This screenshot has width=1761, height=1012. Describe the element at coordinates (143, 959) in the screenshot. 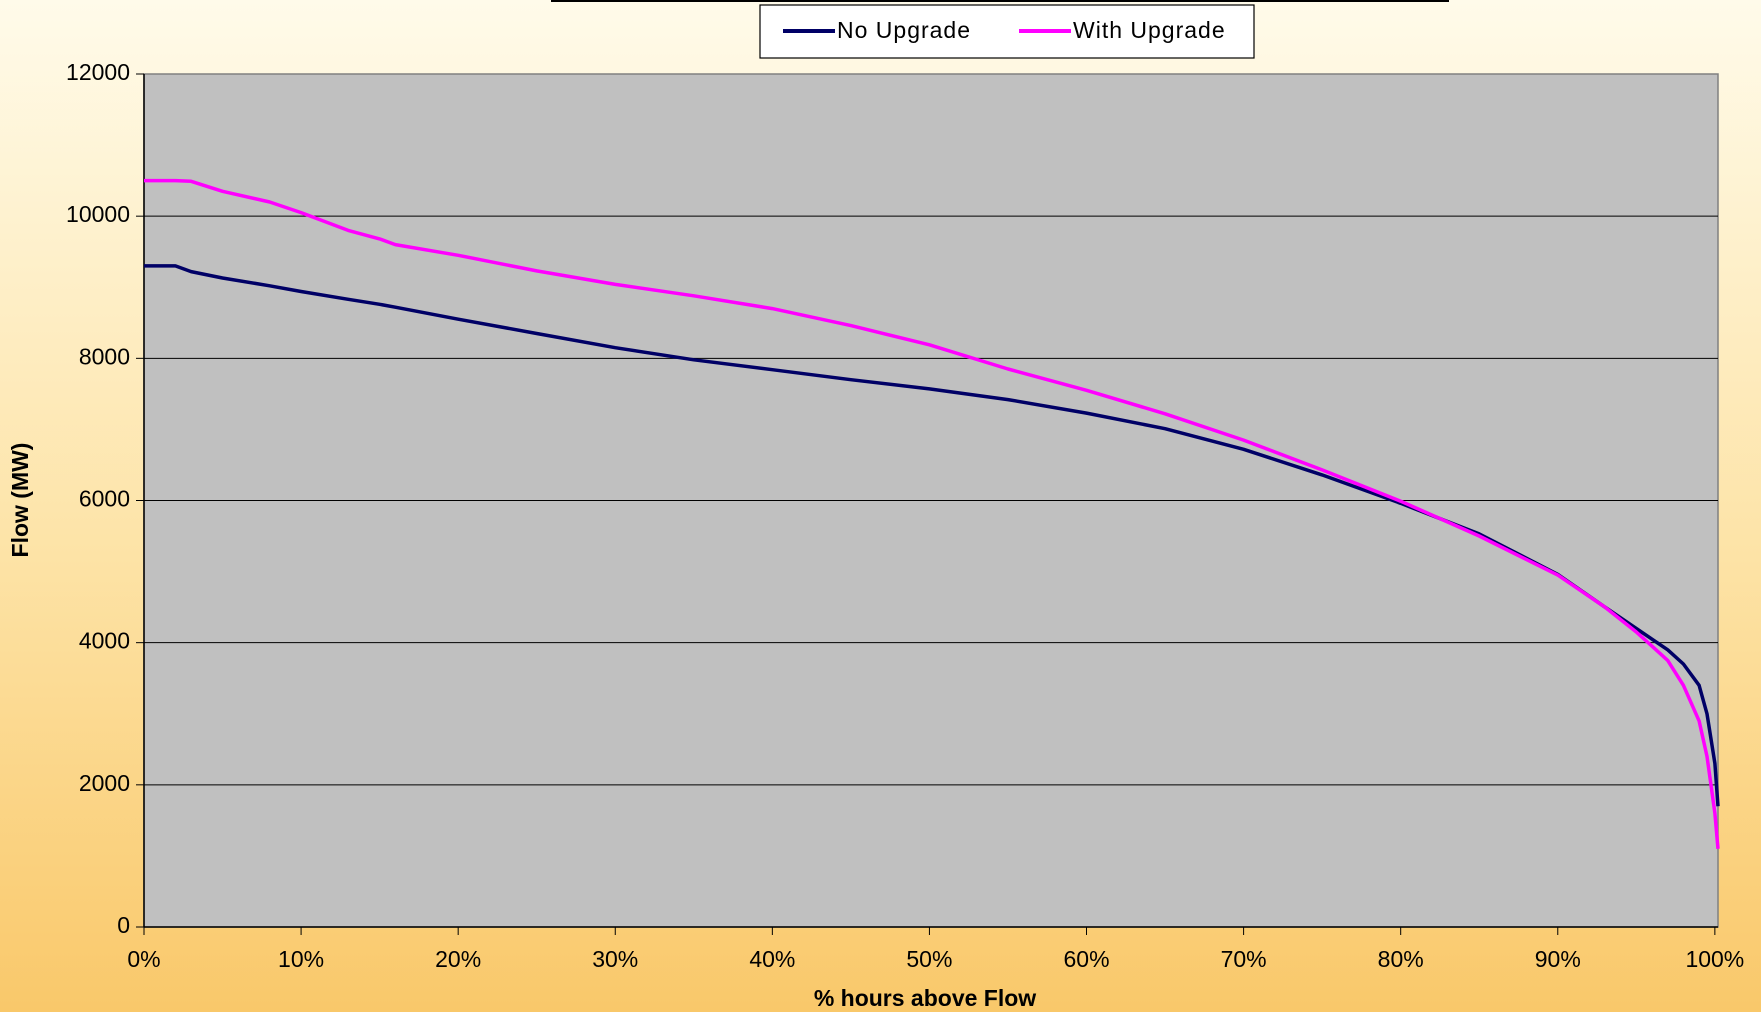

I see `x-tick-label: 0%` at that location.